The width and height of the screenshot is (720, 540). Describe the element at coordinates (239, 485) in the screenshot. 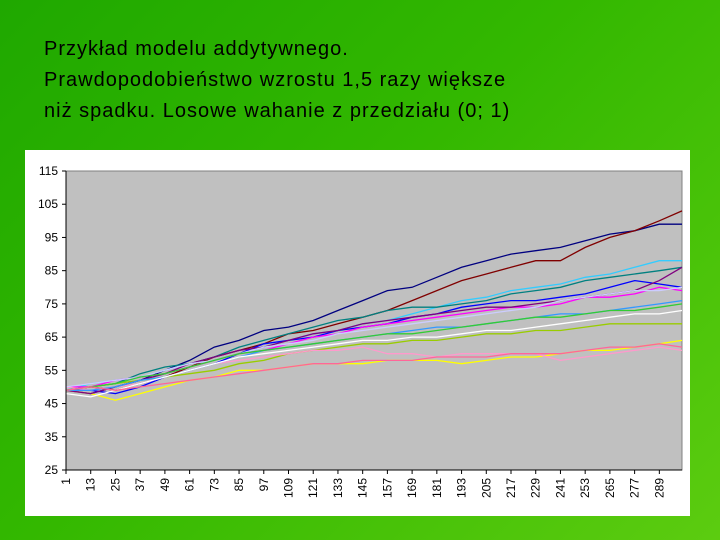

I see `x-tick-label: 85` at that location.